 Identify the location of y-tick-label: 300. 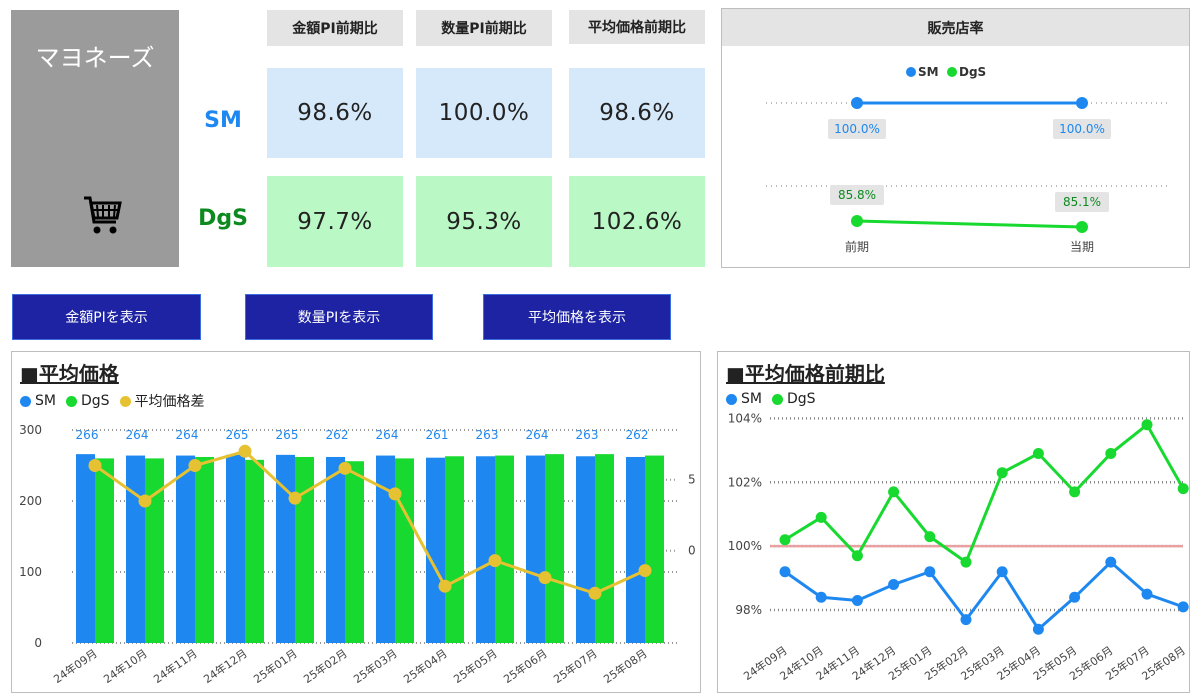
(30, 430).